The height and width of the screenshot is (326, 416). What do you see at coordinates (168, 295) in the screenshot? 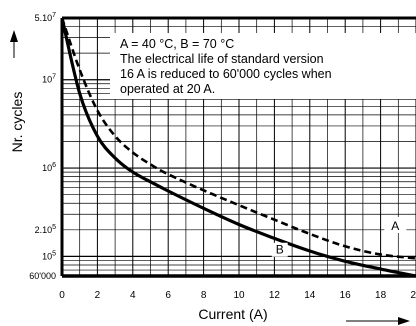
I see `x-tick-label: 6` at bounding box center [168, 295].